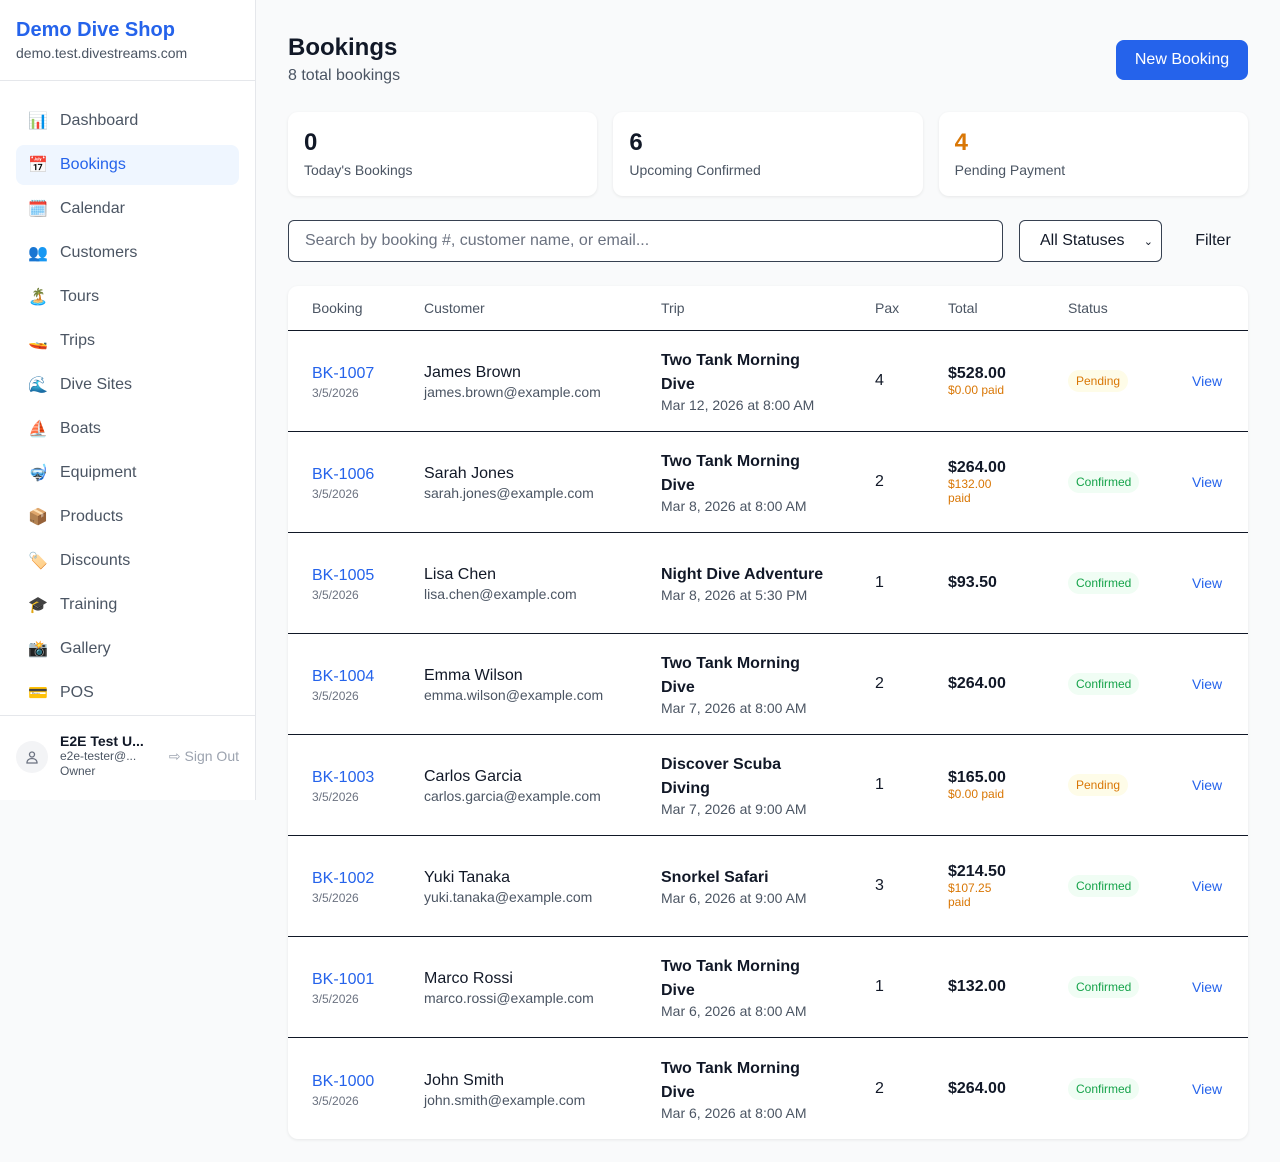 The image size is (1280, 1162). I want to click on booking-link: BK-1001, so click(343, 979).